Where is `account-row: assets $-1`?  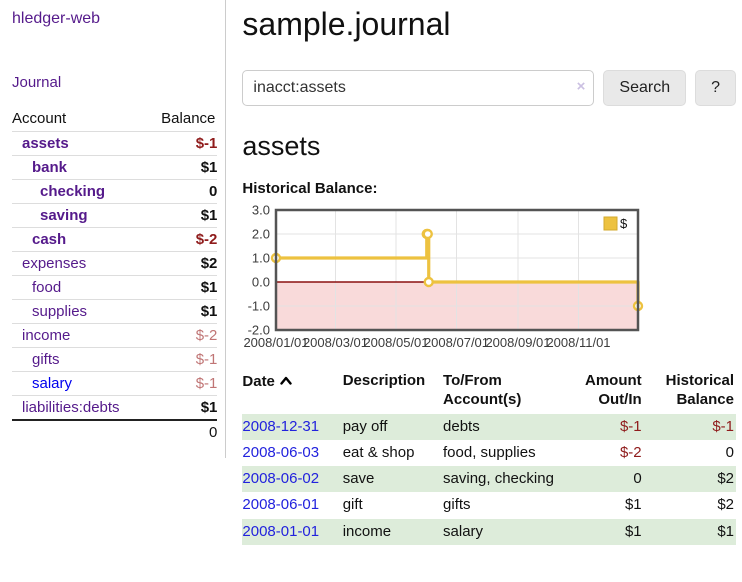
account-row: assets $-1 is located at coordinates (115, 143).